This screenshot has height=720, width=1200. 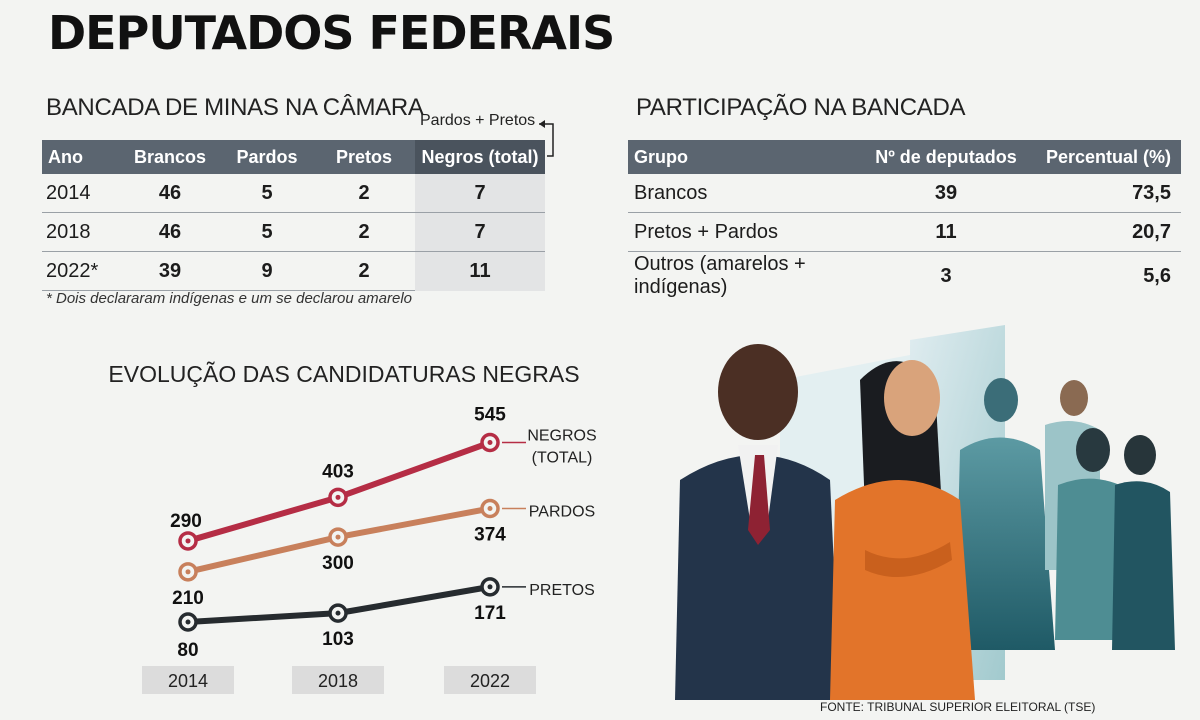 I want to click on table-cell: 20,7, so click(x=1104, y=232).